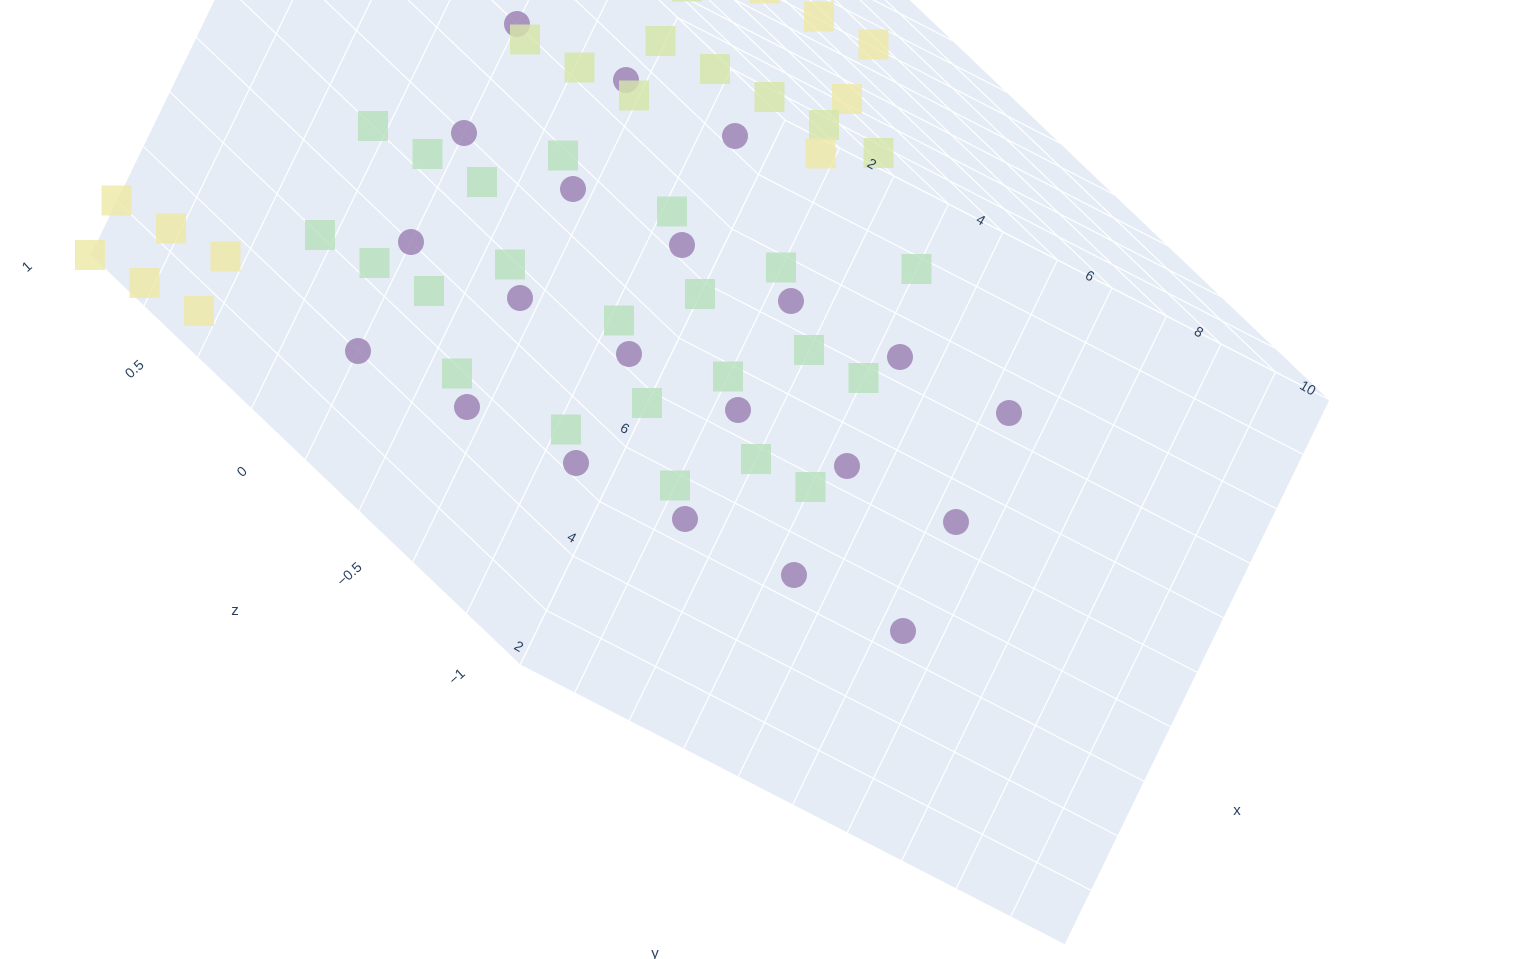  Describe the element at coordinates (349, 573) in the screenshot. I see `z-tick-label: −0.5` at that location.